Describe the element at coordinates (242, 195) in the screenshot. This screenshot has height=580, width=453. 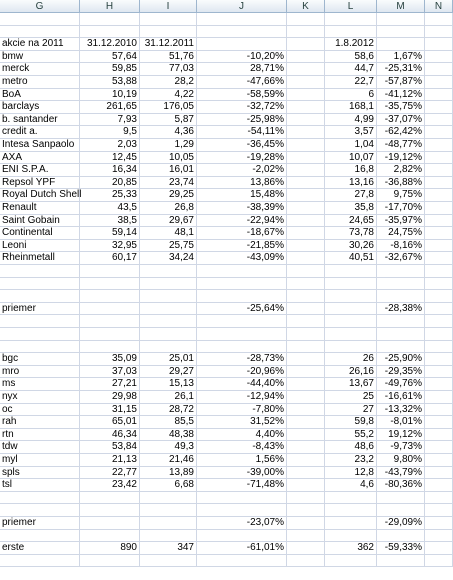
I see `value-cell: 15,48%` at that location.